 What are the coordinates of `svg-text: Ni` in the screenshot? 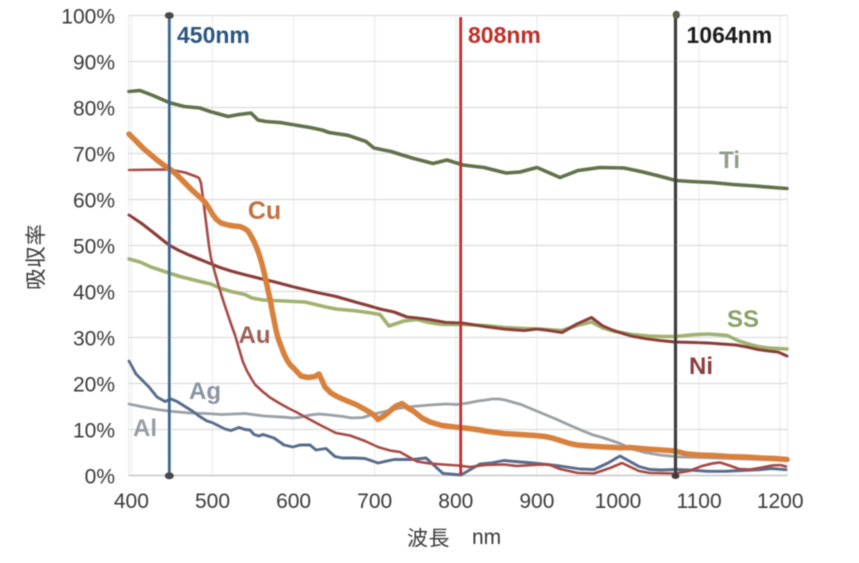 It's located at (701, 366).